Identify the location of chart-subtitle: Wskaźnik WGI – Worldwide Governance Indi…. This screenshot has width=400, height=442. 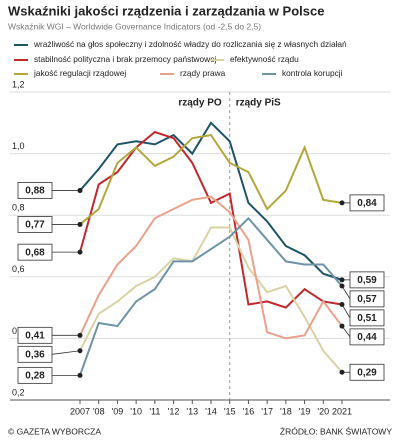
(134, 26).